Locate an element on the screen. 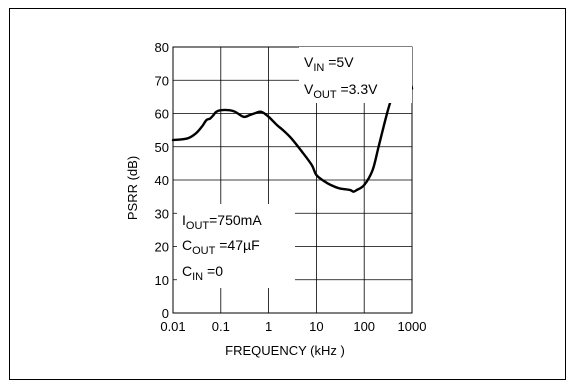  annotation-bg-top is located at coordinates (355, 75).